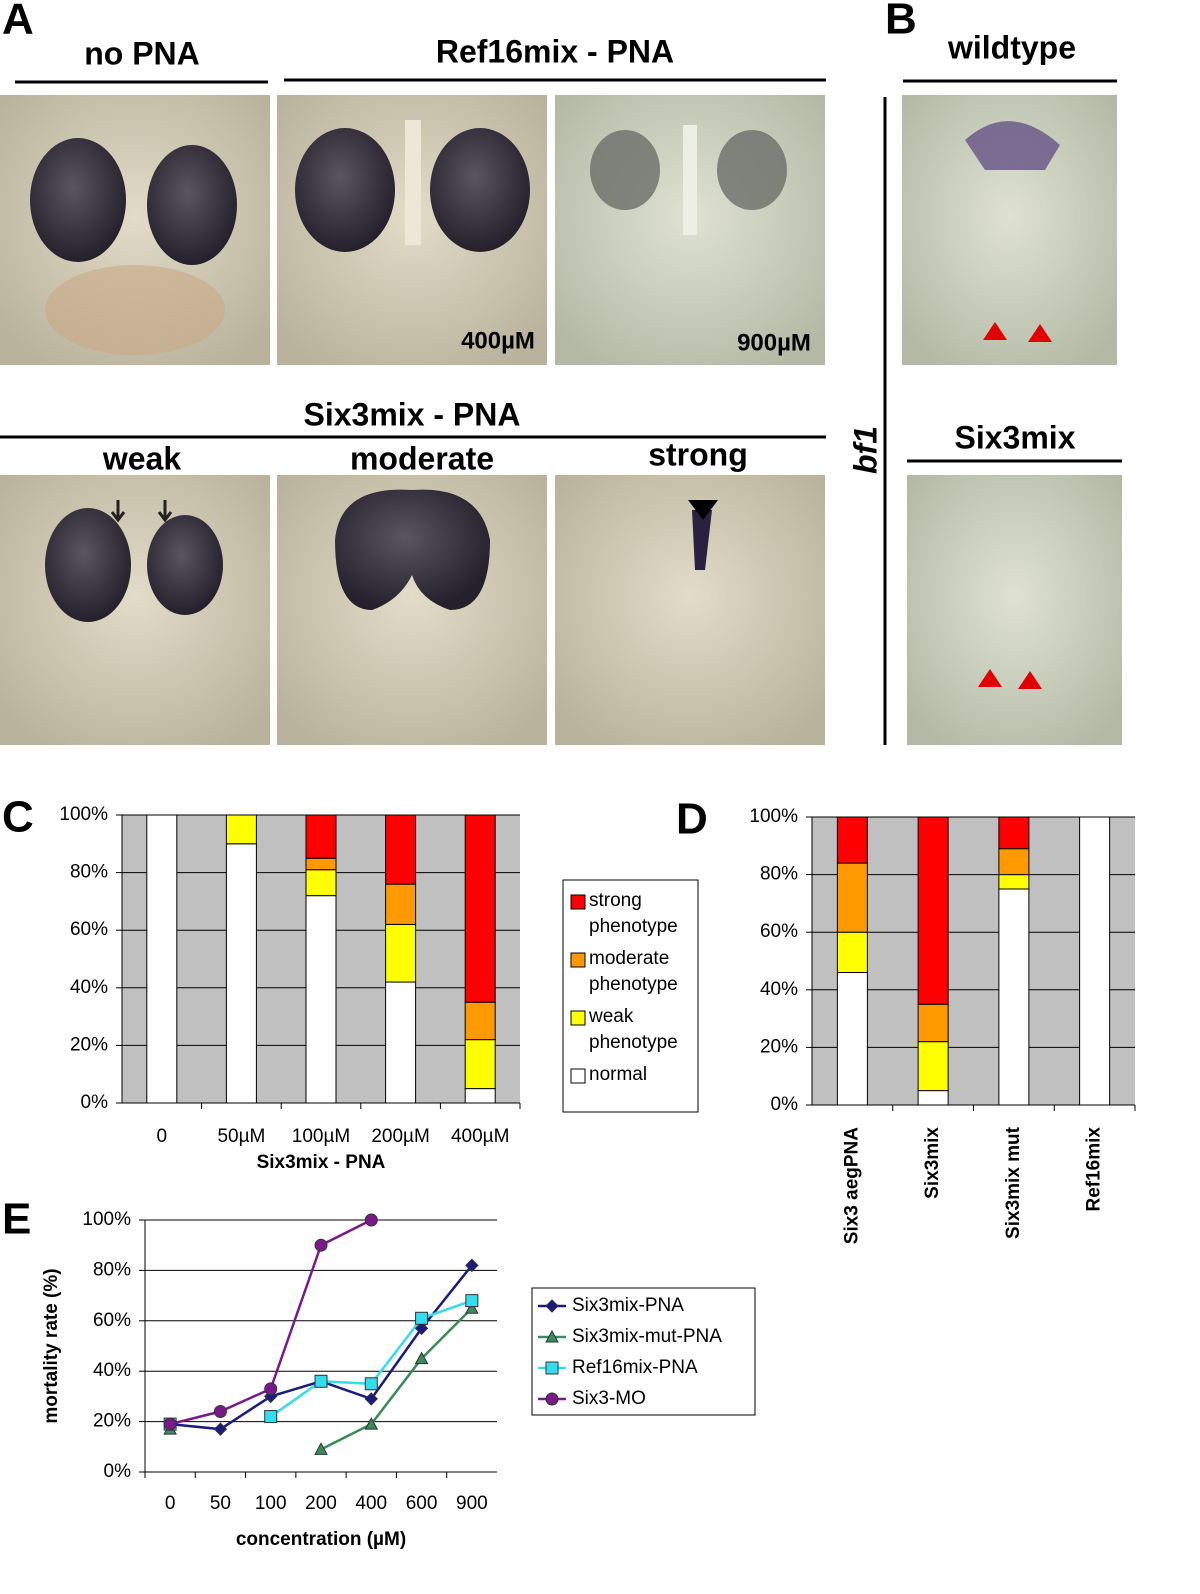 The image size is (1200, 1594). What do you see at coordinates (609, 1398) in the screenshot?
I see `legend-label: Six3-MO` at bounding box center [609, 1398].